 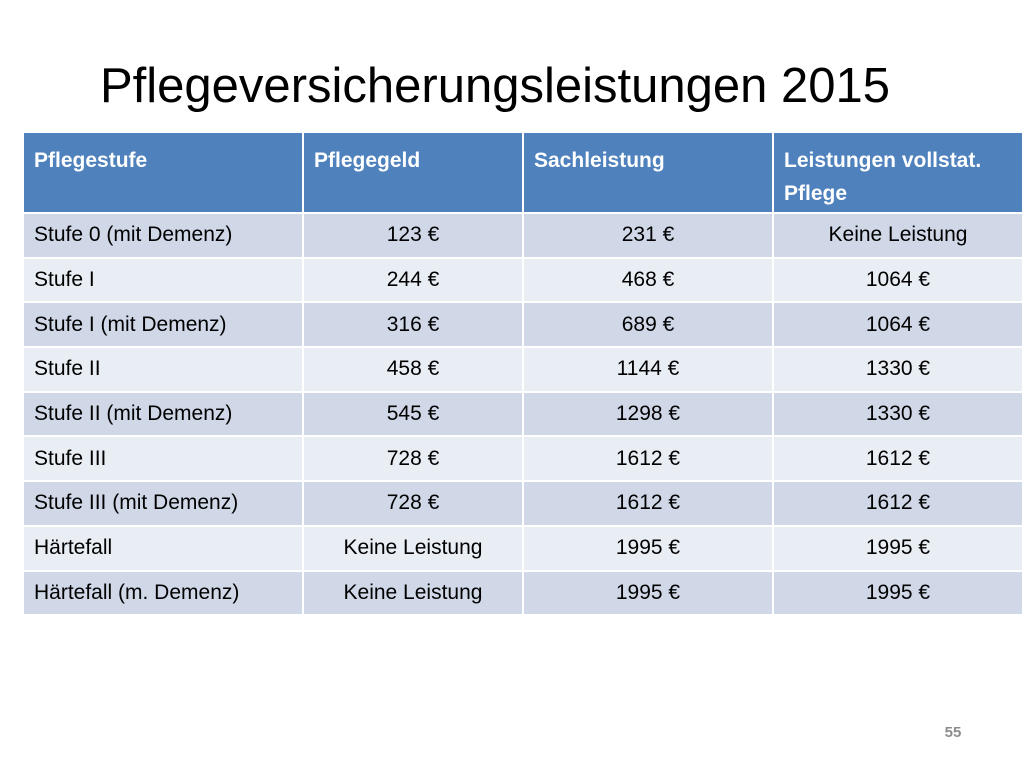 What do you see at coordinates (163, 459) in the screenshot?
I see `cell-pflegestufe: Stufe III` at bounding box center [163, 459].